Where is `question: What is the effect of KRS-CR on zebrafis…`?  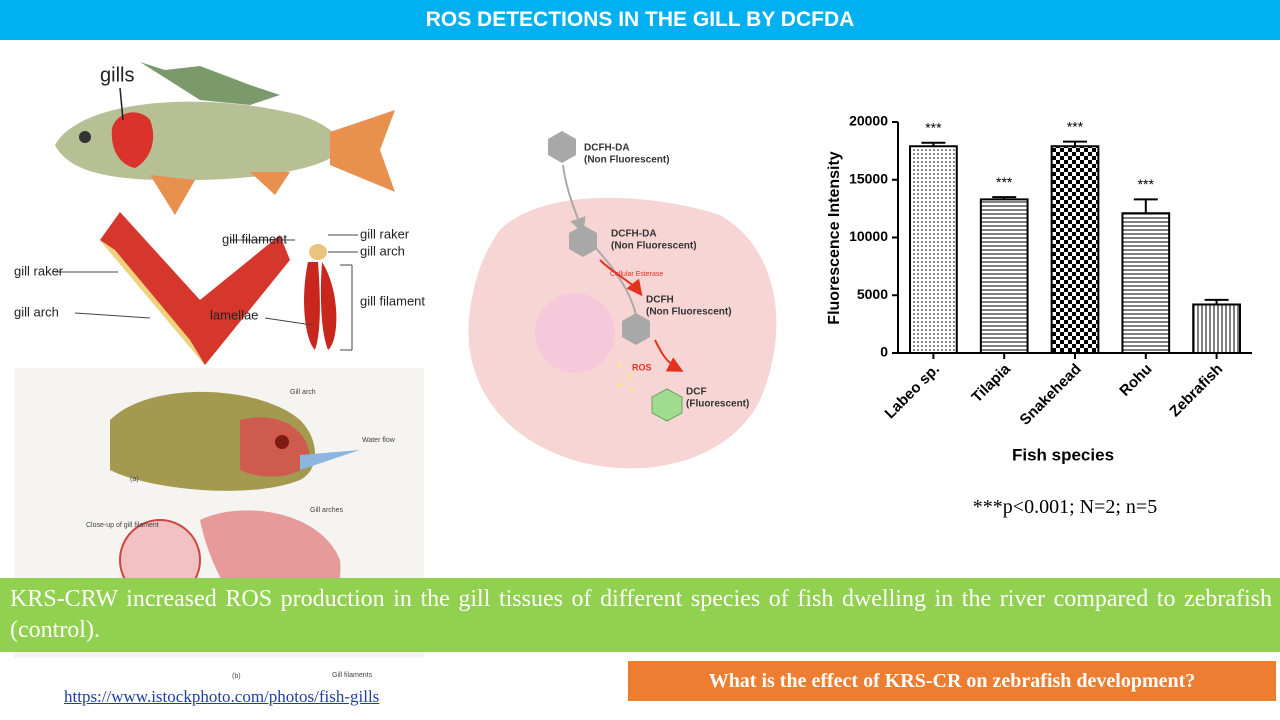
question: What is the effect of KRS-CR on zebrafis… is located at coordinates (952, 681).